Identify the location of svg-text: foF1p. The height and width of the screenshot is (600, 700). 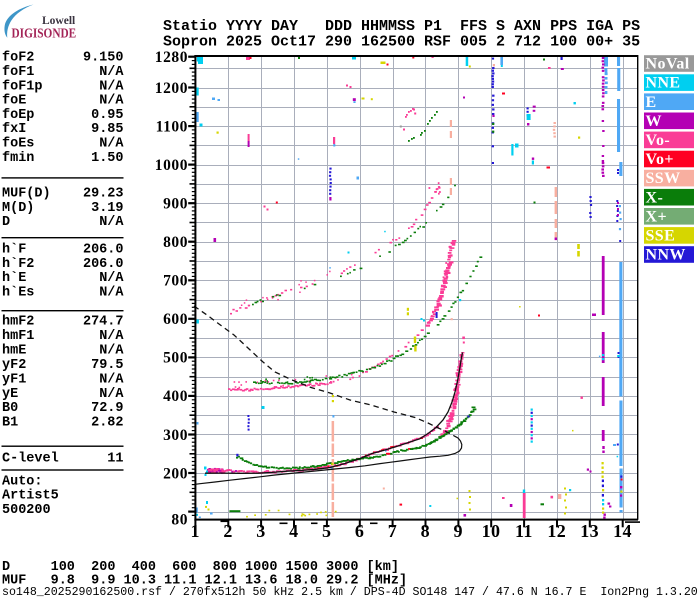
(22, 86).